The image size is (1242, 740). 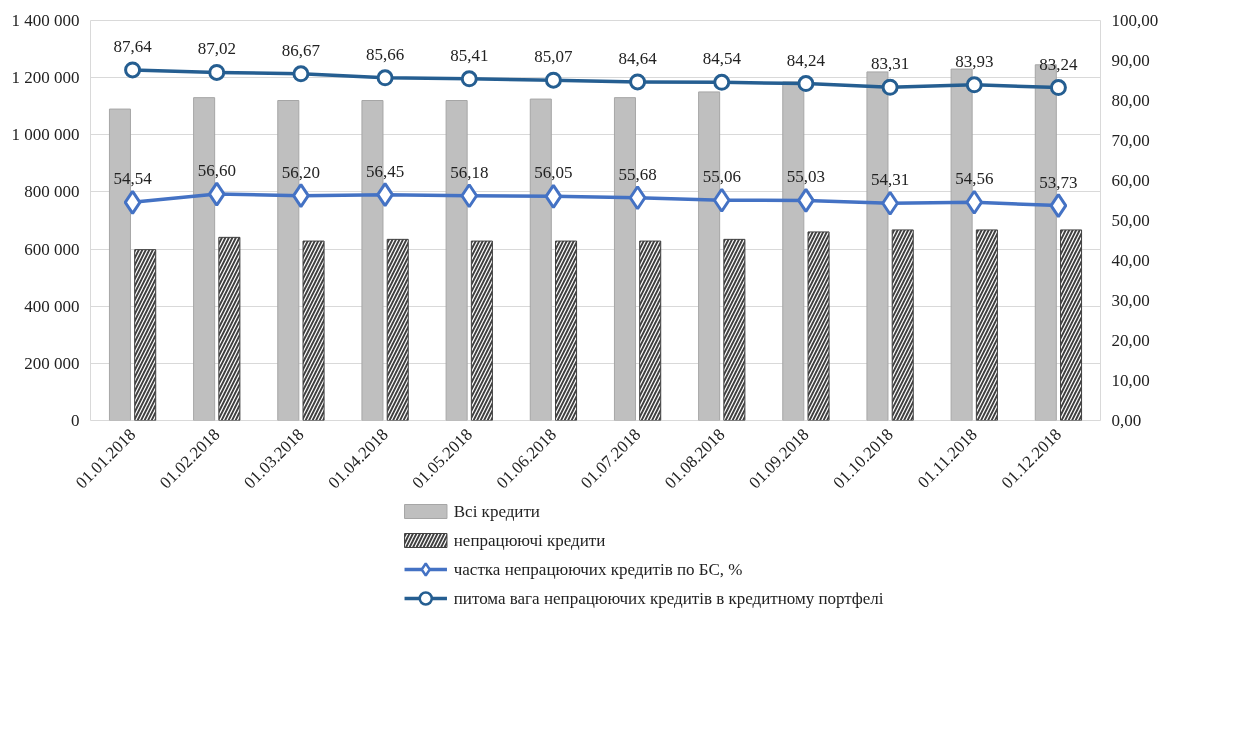 What do you see at coordinates (1130, 260) in the screenshot?
I see `y2-tick-label: 40,00` at bounding box center [1130, 260].